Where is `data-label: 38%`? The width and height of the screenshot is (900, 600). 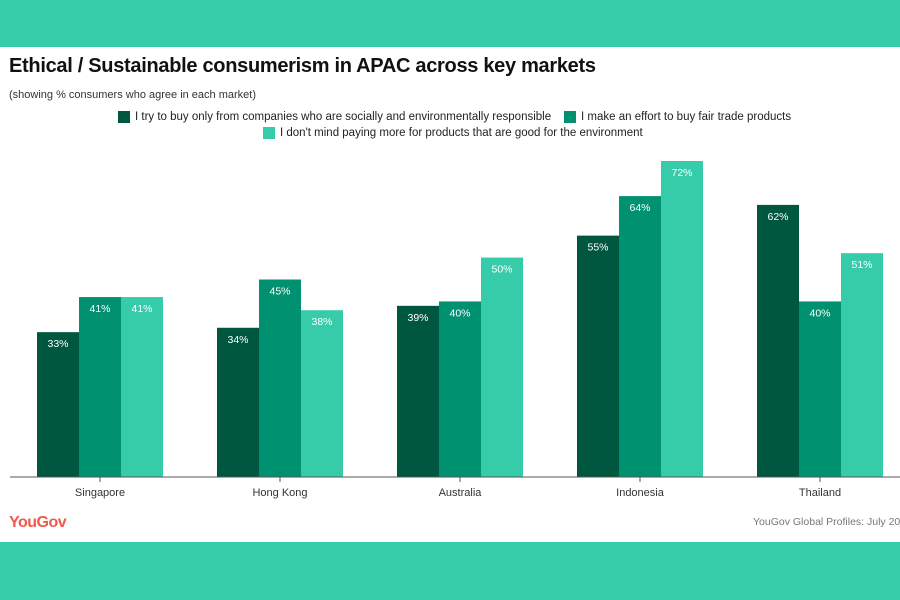
data-label: 38% is located at coordinates (321, 322).